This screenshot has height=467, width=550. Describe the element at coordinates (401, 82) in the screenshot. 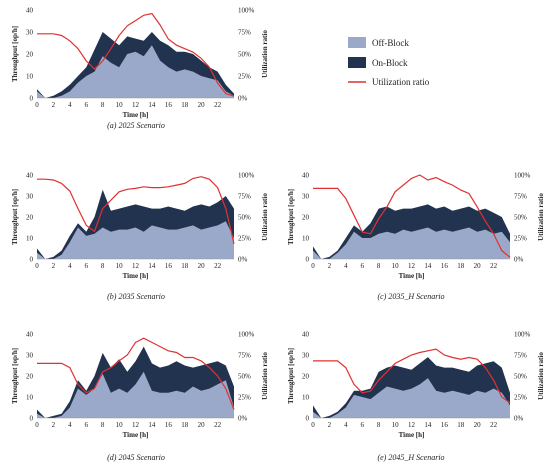

I see `legend-label-utilization: Utilization ratio` at that location.